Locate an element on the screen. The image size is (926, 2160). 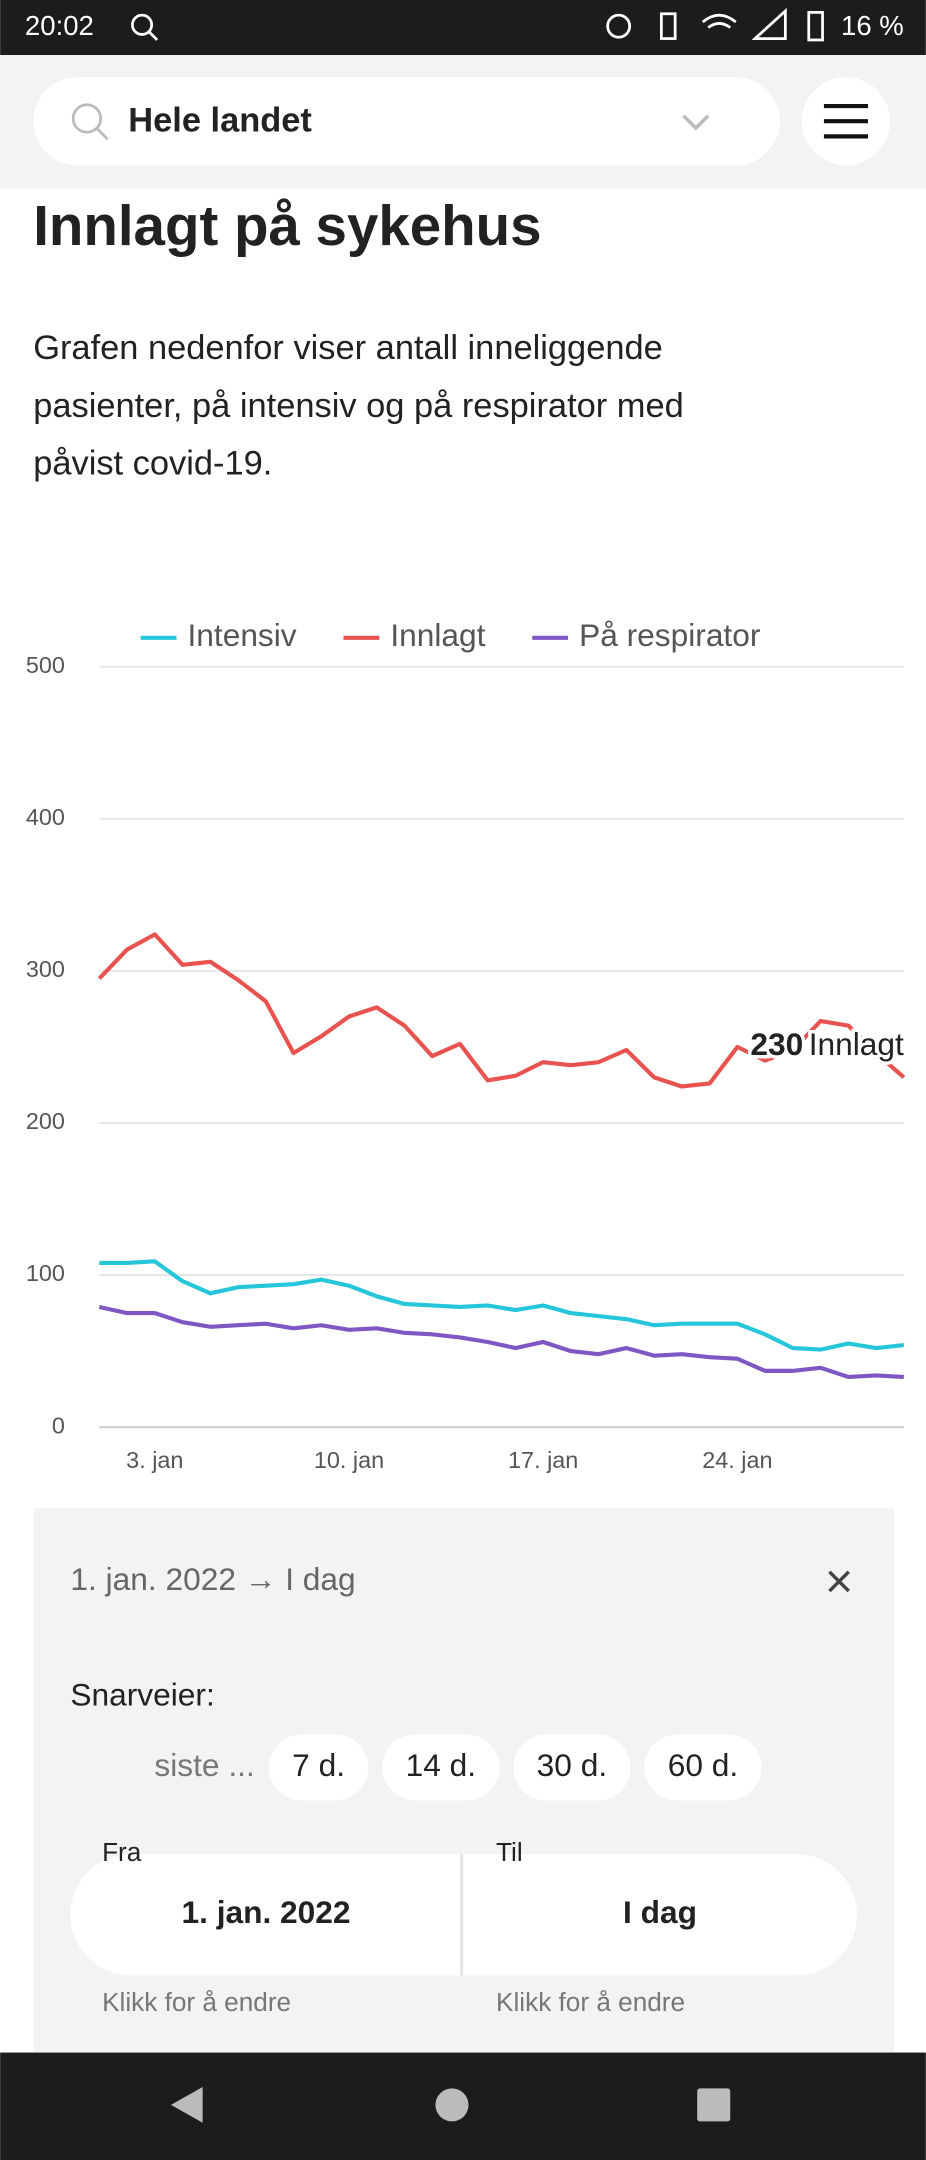
x-tick-label: 3. jan is located at coordinates (154, 1460).